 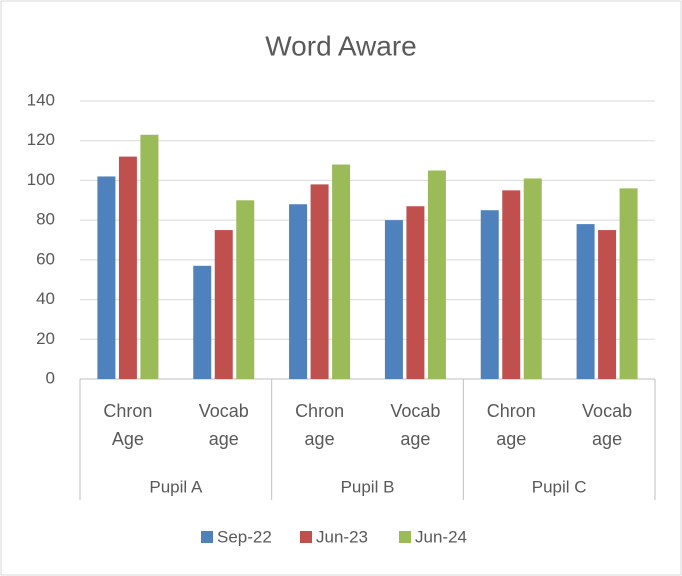 I want to click on y-tick-label: 80, so click(x=45, y=219).